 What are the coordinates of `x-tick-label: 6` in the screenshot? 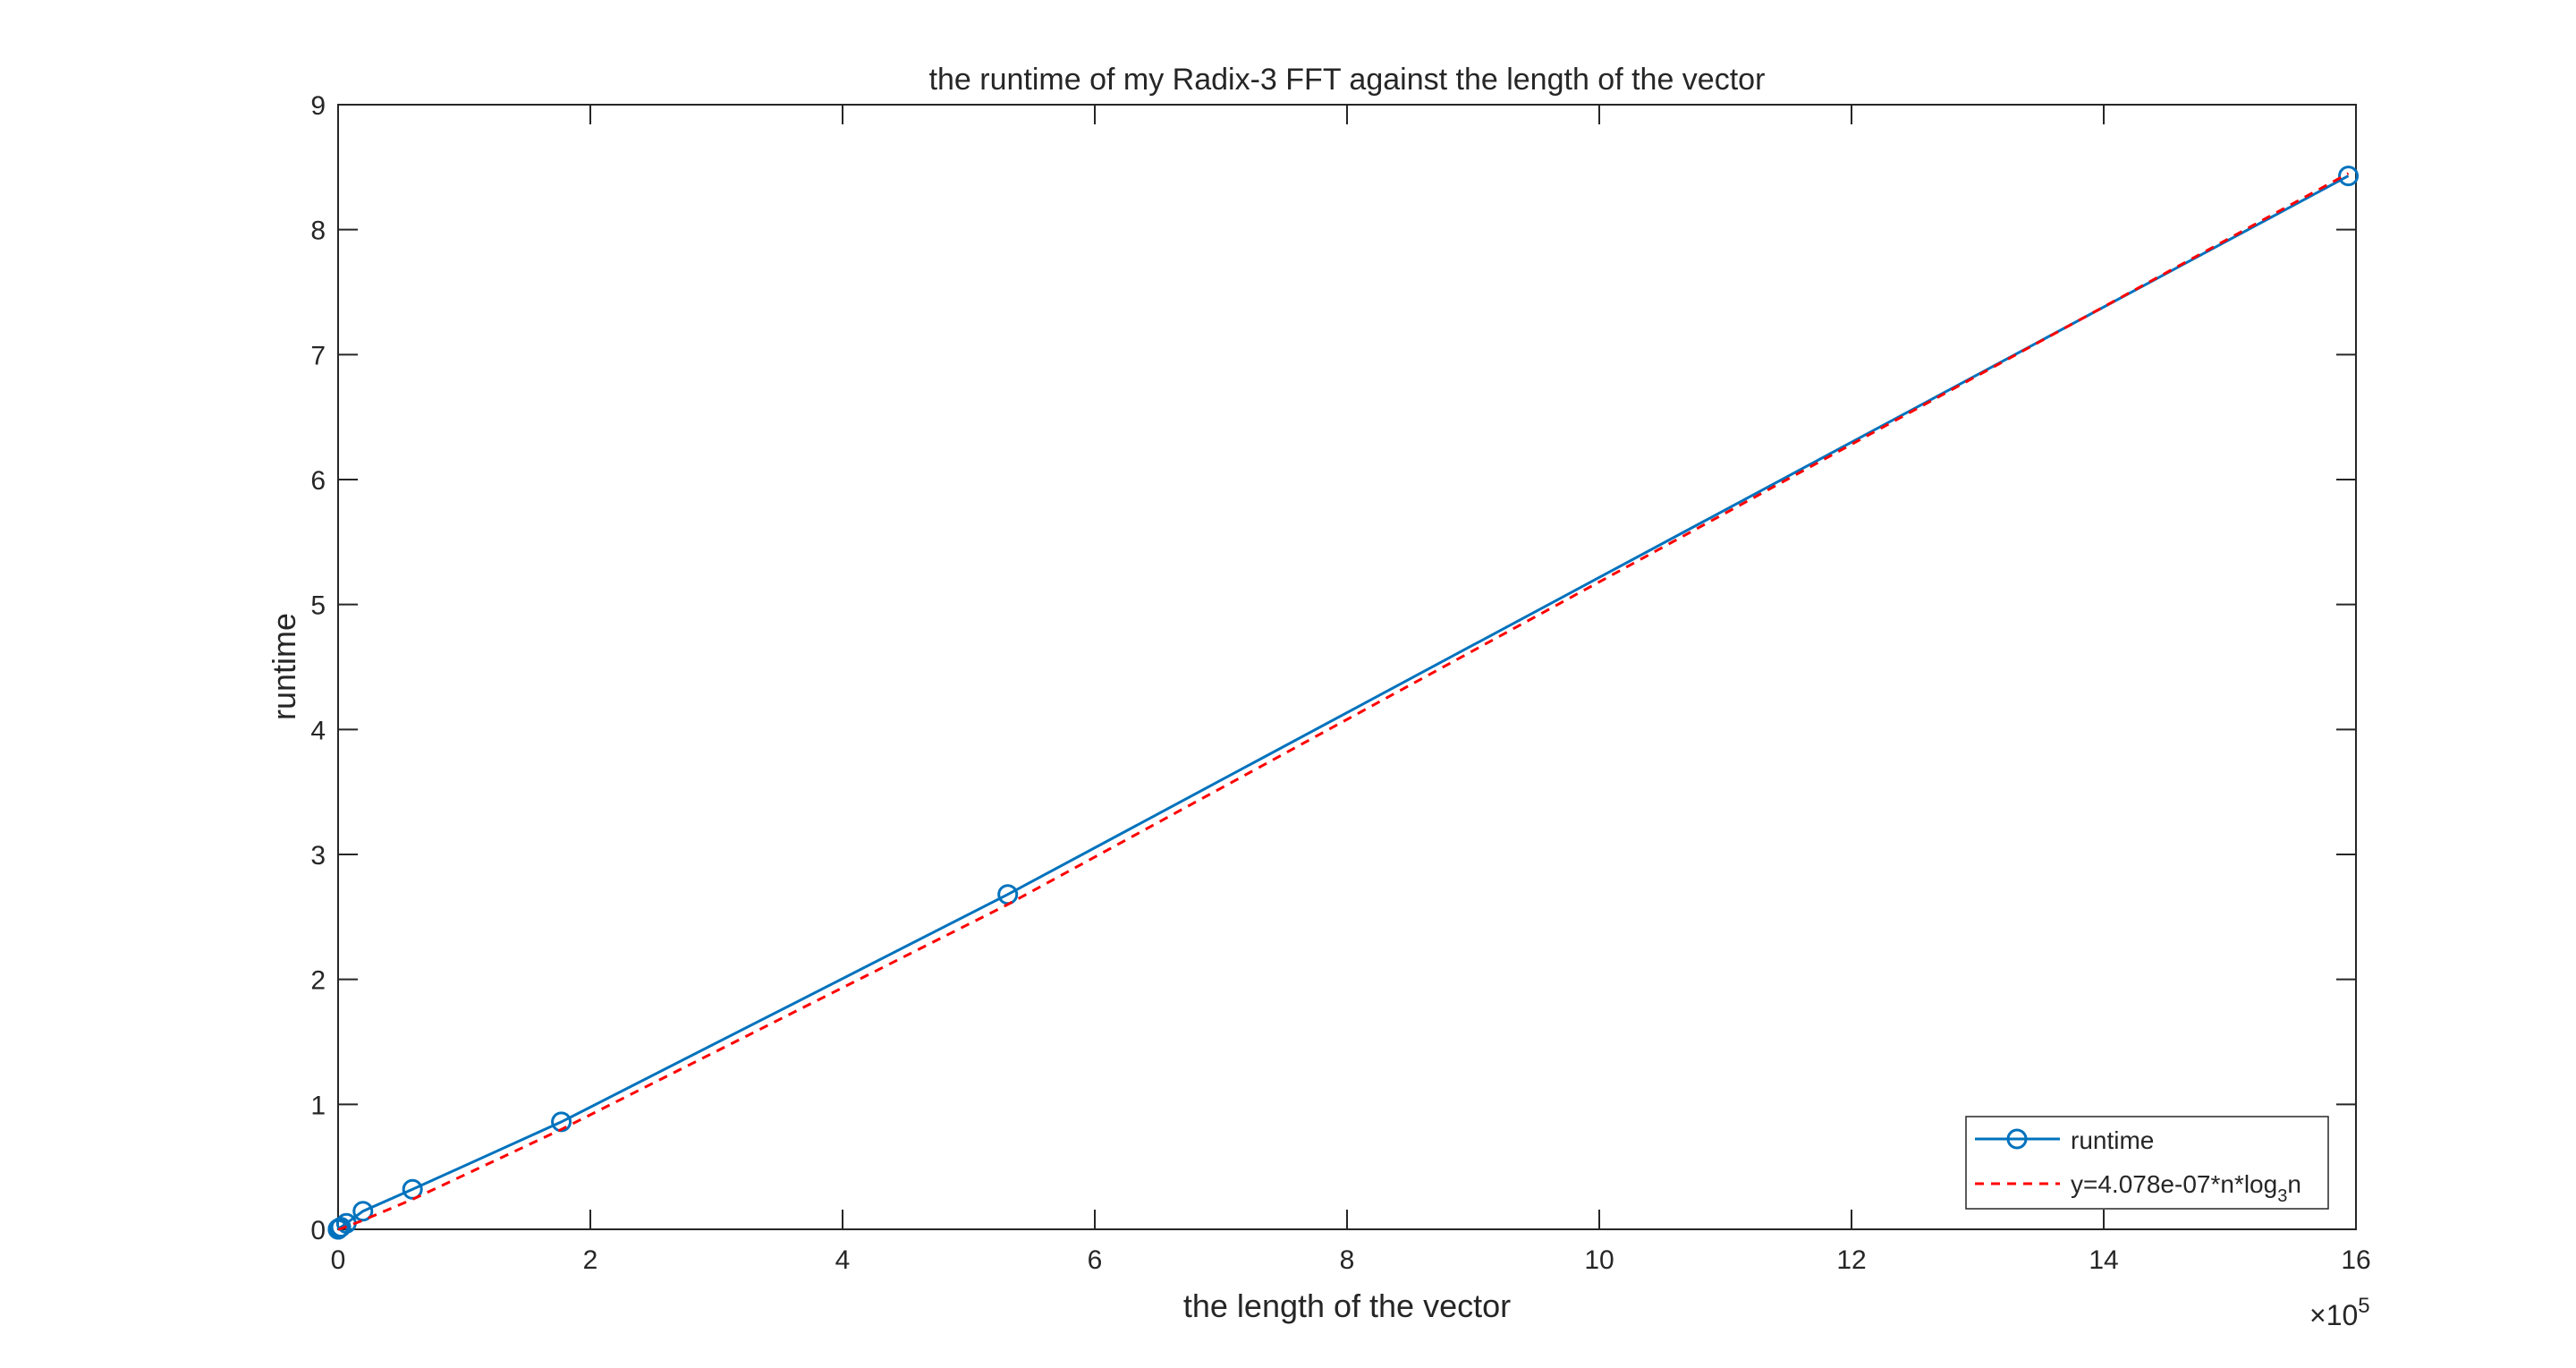 It's located at (1095, 1260).